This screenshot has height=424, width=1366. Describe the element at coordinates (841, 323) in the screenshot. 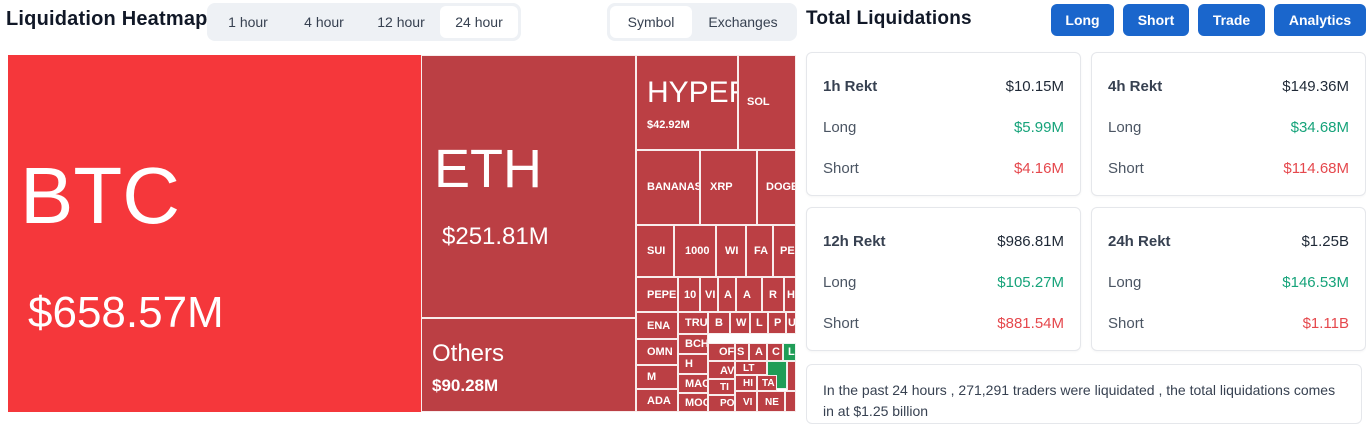

I see `card-12h-short-label: Short` at that location.